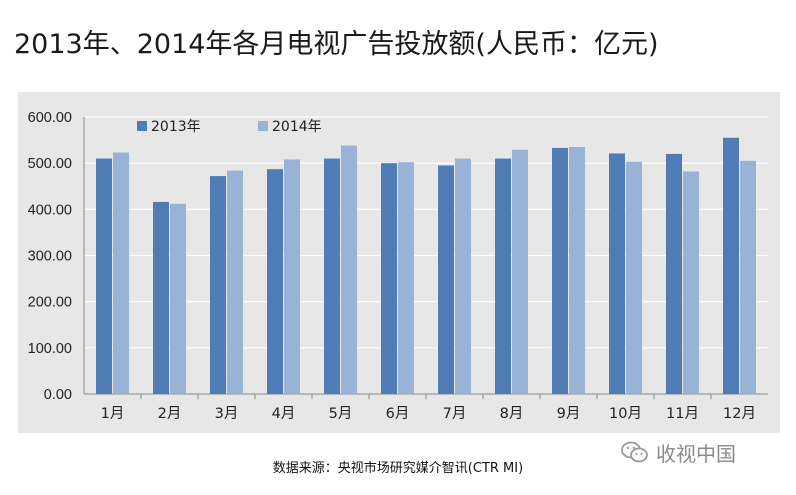 The image size is (796, 495). I want to click on x-tick-label: 12月, so click(739, 414).